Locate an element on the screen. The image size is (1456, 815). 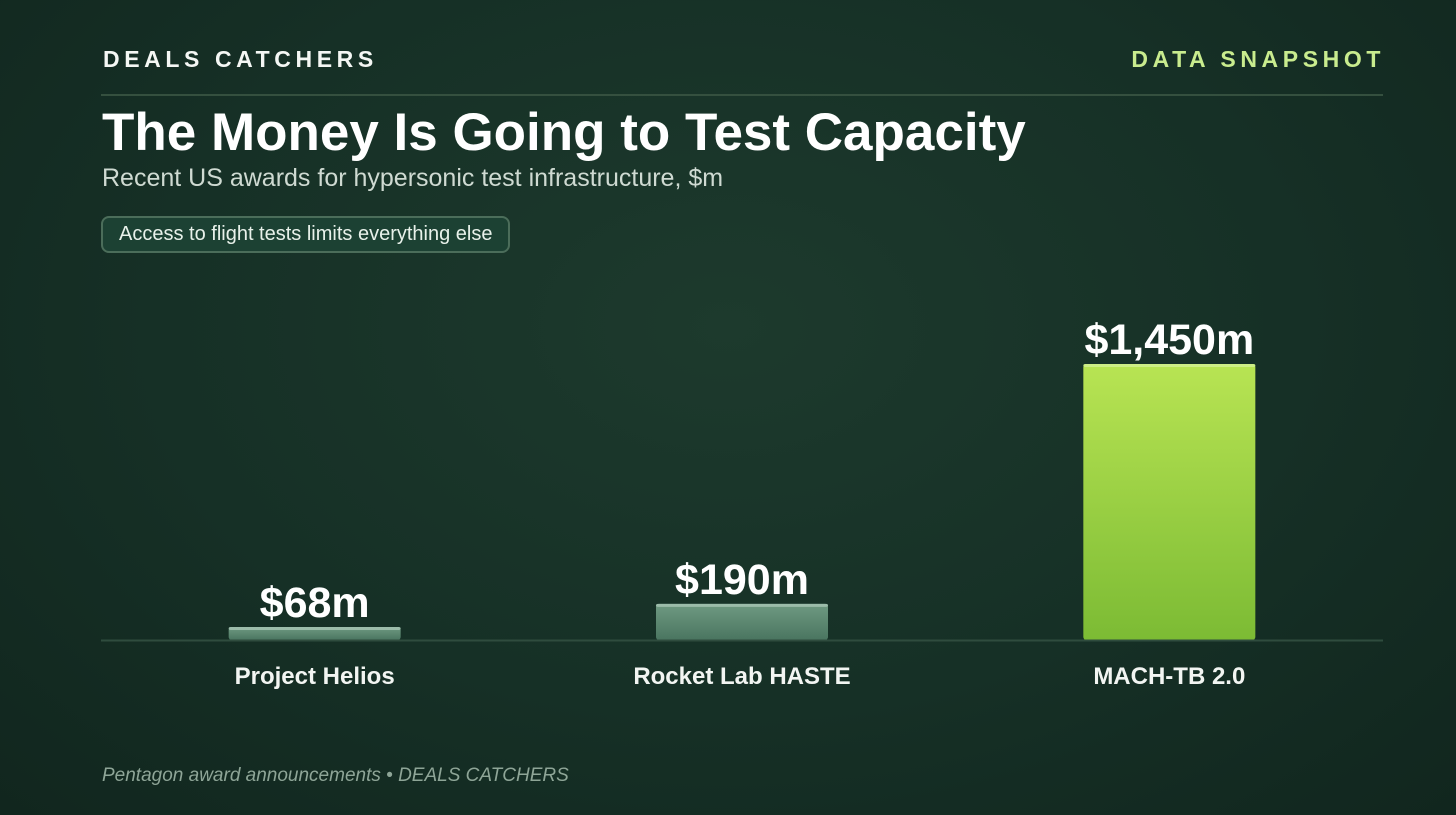
chart-title: The Money Is Going to Test Capacity is located at coordinates (564, 132).